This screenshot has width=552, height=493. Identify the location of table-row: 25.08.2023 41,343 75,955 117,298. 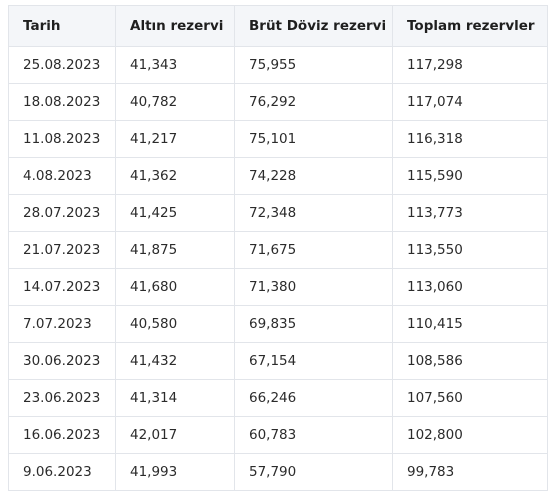
(278, 65).